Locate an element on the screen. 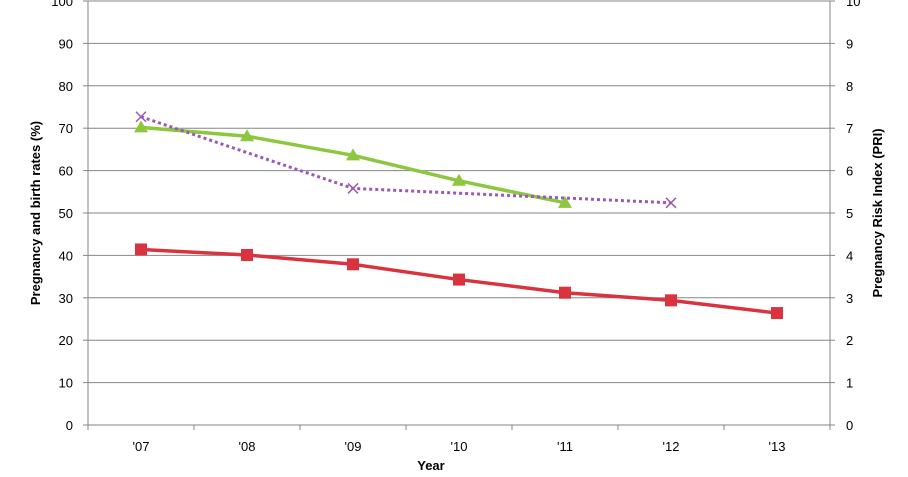 Image resolution: width=908 pixels, height=477 pixels. y2-axis-title: Pregnancy Risk Index (PRI) is located at coordinates (877, 212).